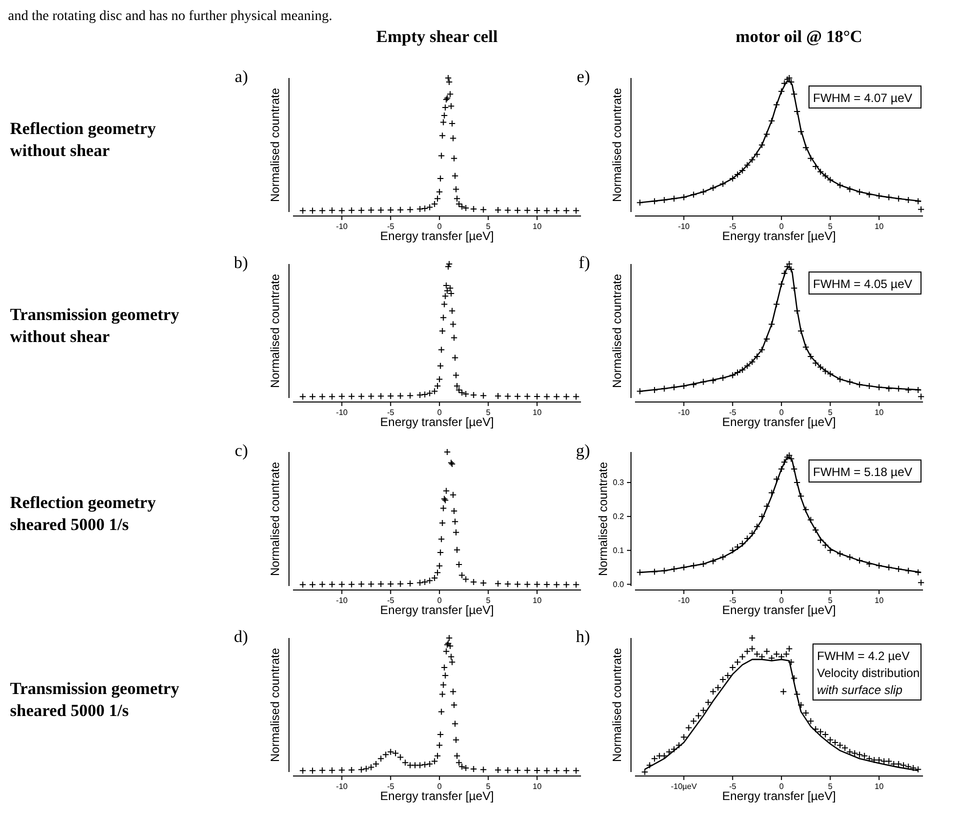 The height and width of the screenshot is (824, 963). Describe the element at coordinates (437, 36) in the screenshot. I see `chart-subtitle: Empty shear cell` at that location.